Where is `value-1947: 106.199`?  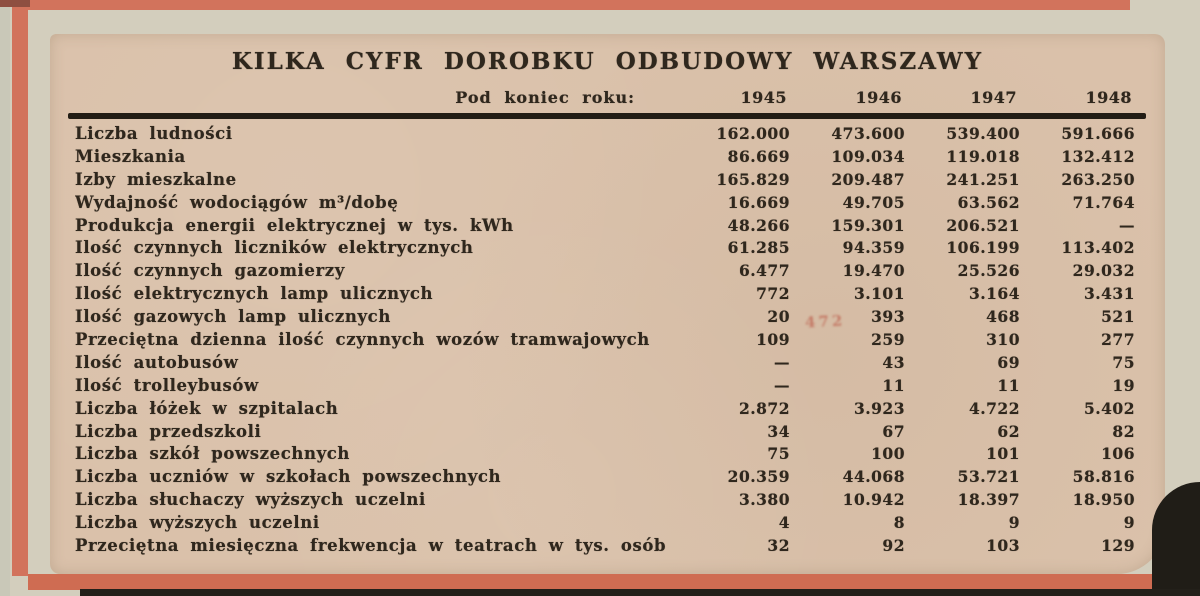 value-1947: 106.199 is located at coordinates (983, 248).